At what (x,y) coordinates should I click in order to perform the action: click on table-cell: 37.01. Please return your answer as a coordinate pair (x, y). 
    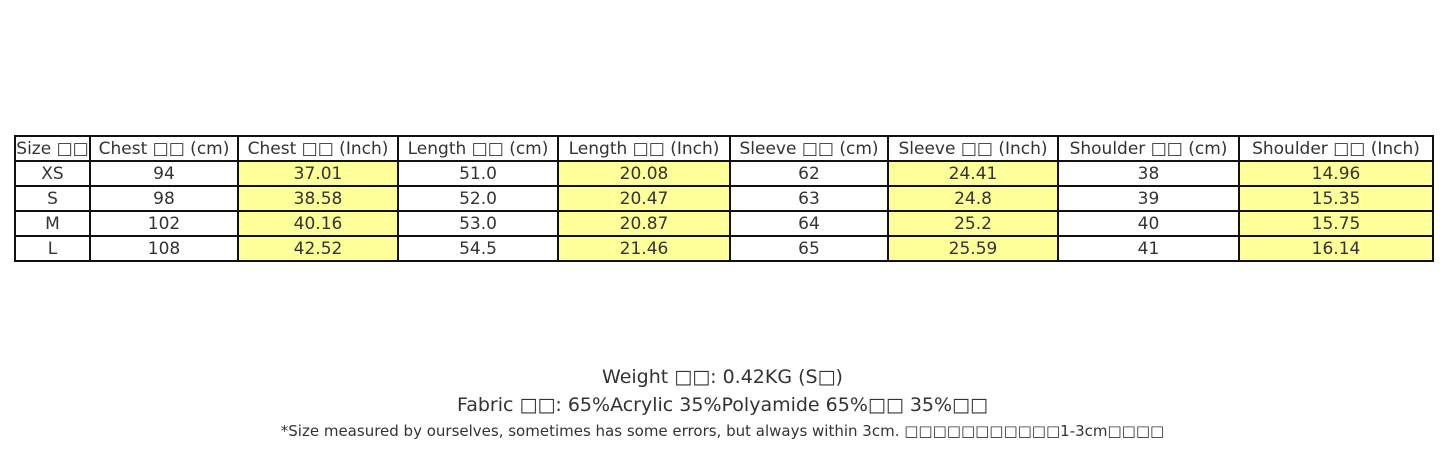
    Looking at the image, I should click on (318, 173).